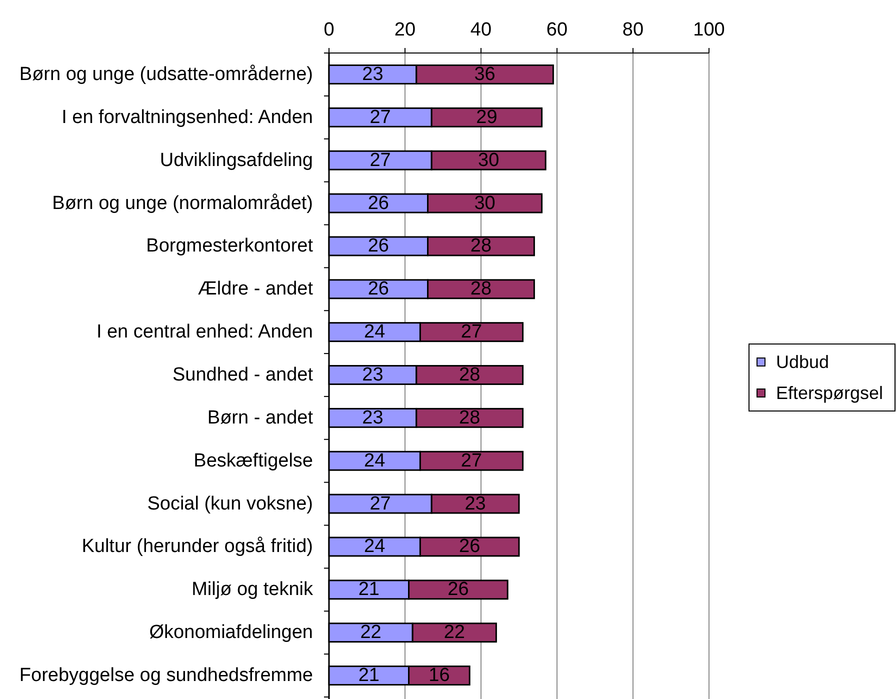  What do you see at coordinates (485, 74) in the screenshot?
I see `data-label: 36` at bounding box center [485, 74].